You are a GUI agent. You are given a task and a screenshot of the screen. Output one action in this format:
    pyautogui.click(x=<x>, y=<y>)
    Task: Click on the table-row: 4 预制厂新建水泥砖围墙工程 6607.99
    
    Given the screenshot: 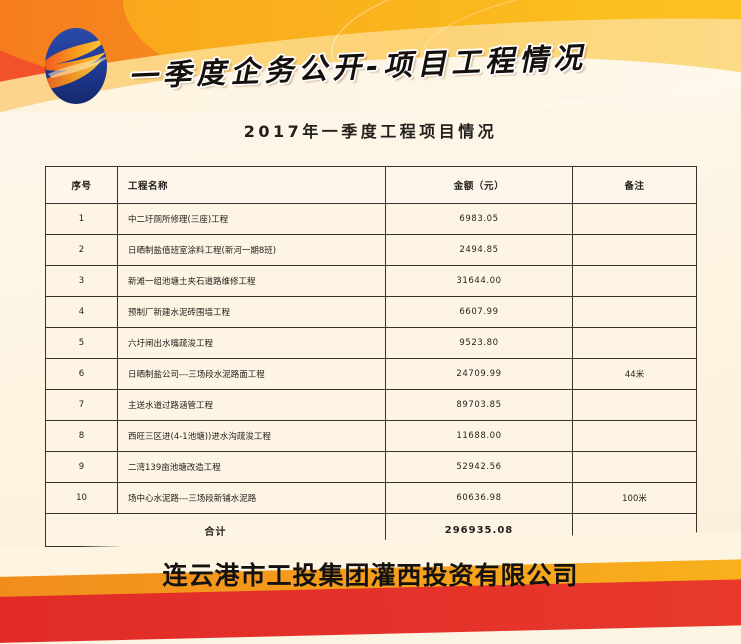 What is the action you would take?
    pyautogui.click(x=371, y=312)
    